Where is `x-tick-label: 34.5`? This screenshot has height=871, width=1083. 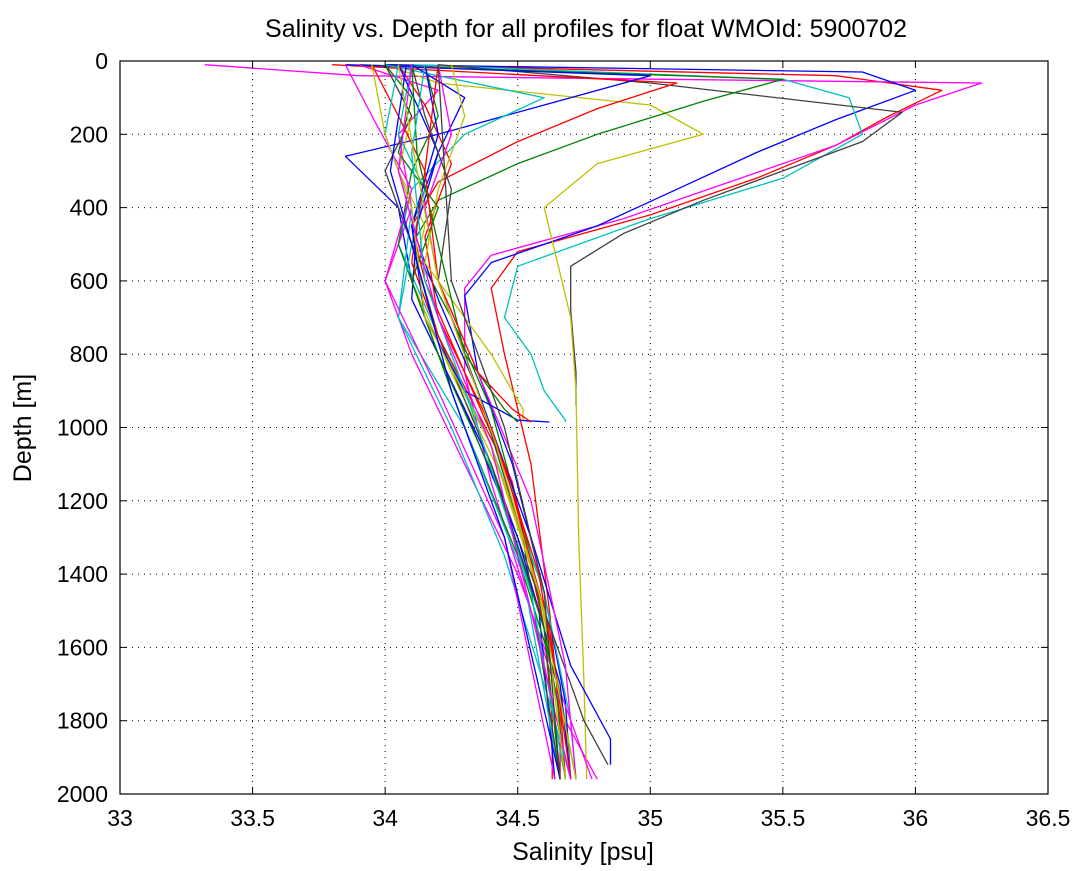 x-tick-label: 34.5 is located at coordinates (517, 818).